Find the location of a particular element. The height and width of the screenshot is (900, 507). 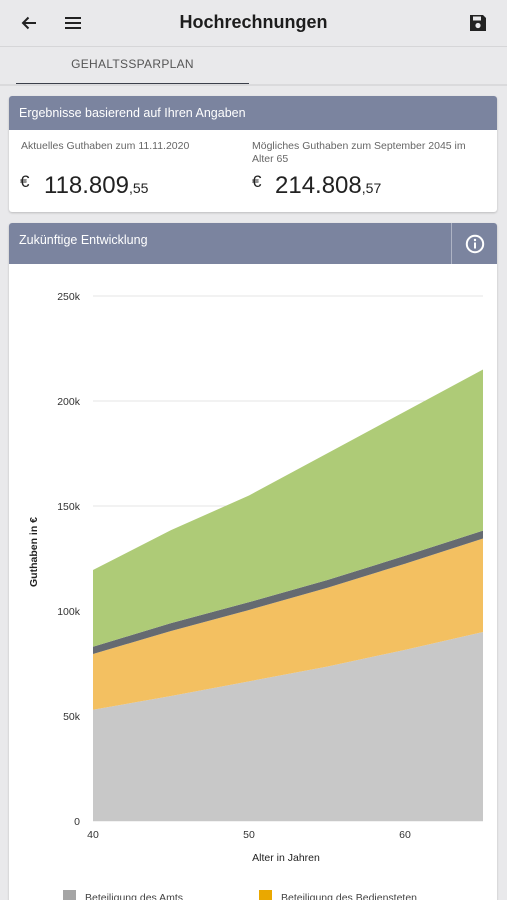

current-currency: € is located at coordinates (25, 181).